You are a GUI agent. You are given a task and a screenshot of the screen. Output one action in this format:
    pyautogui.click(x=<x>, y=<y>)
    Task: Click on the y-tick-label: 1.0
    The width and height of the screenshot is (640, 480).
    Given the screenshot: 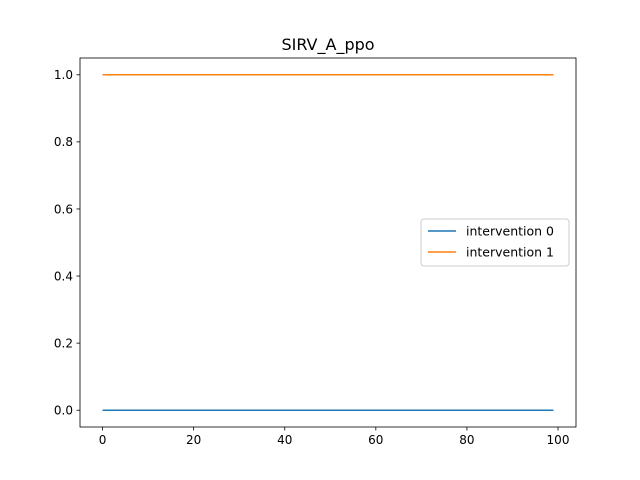 What is the action you would take?
    pyautogui.click(x=63, y=75)
    